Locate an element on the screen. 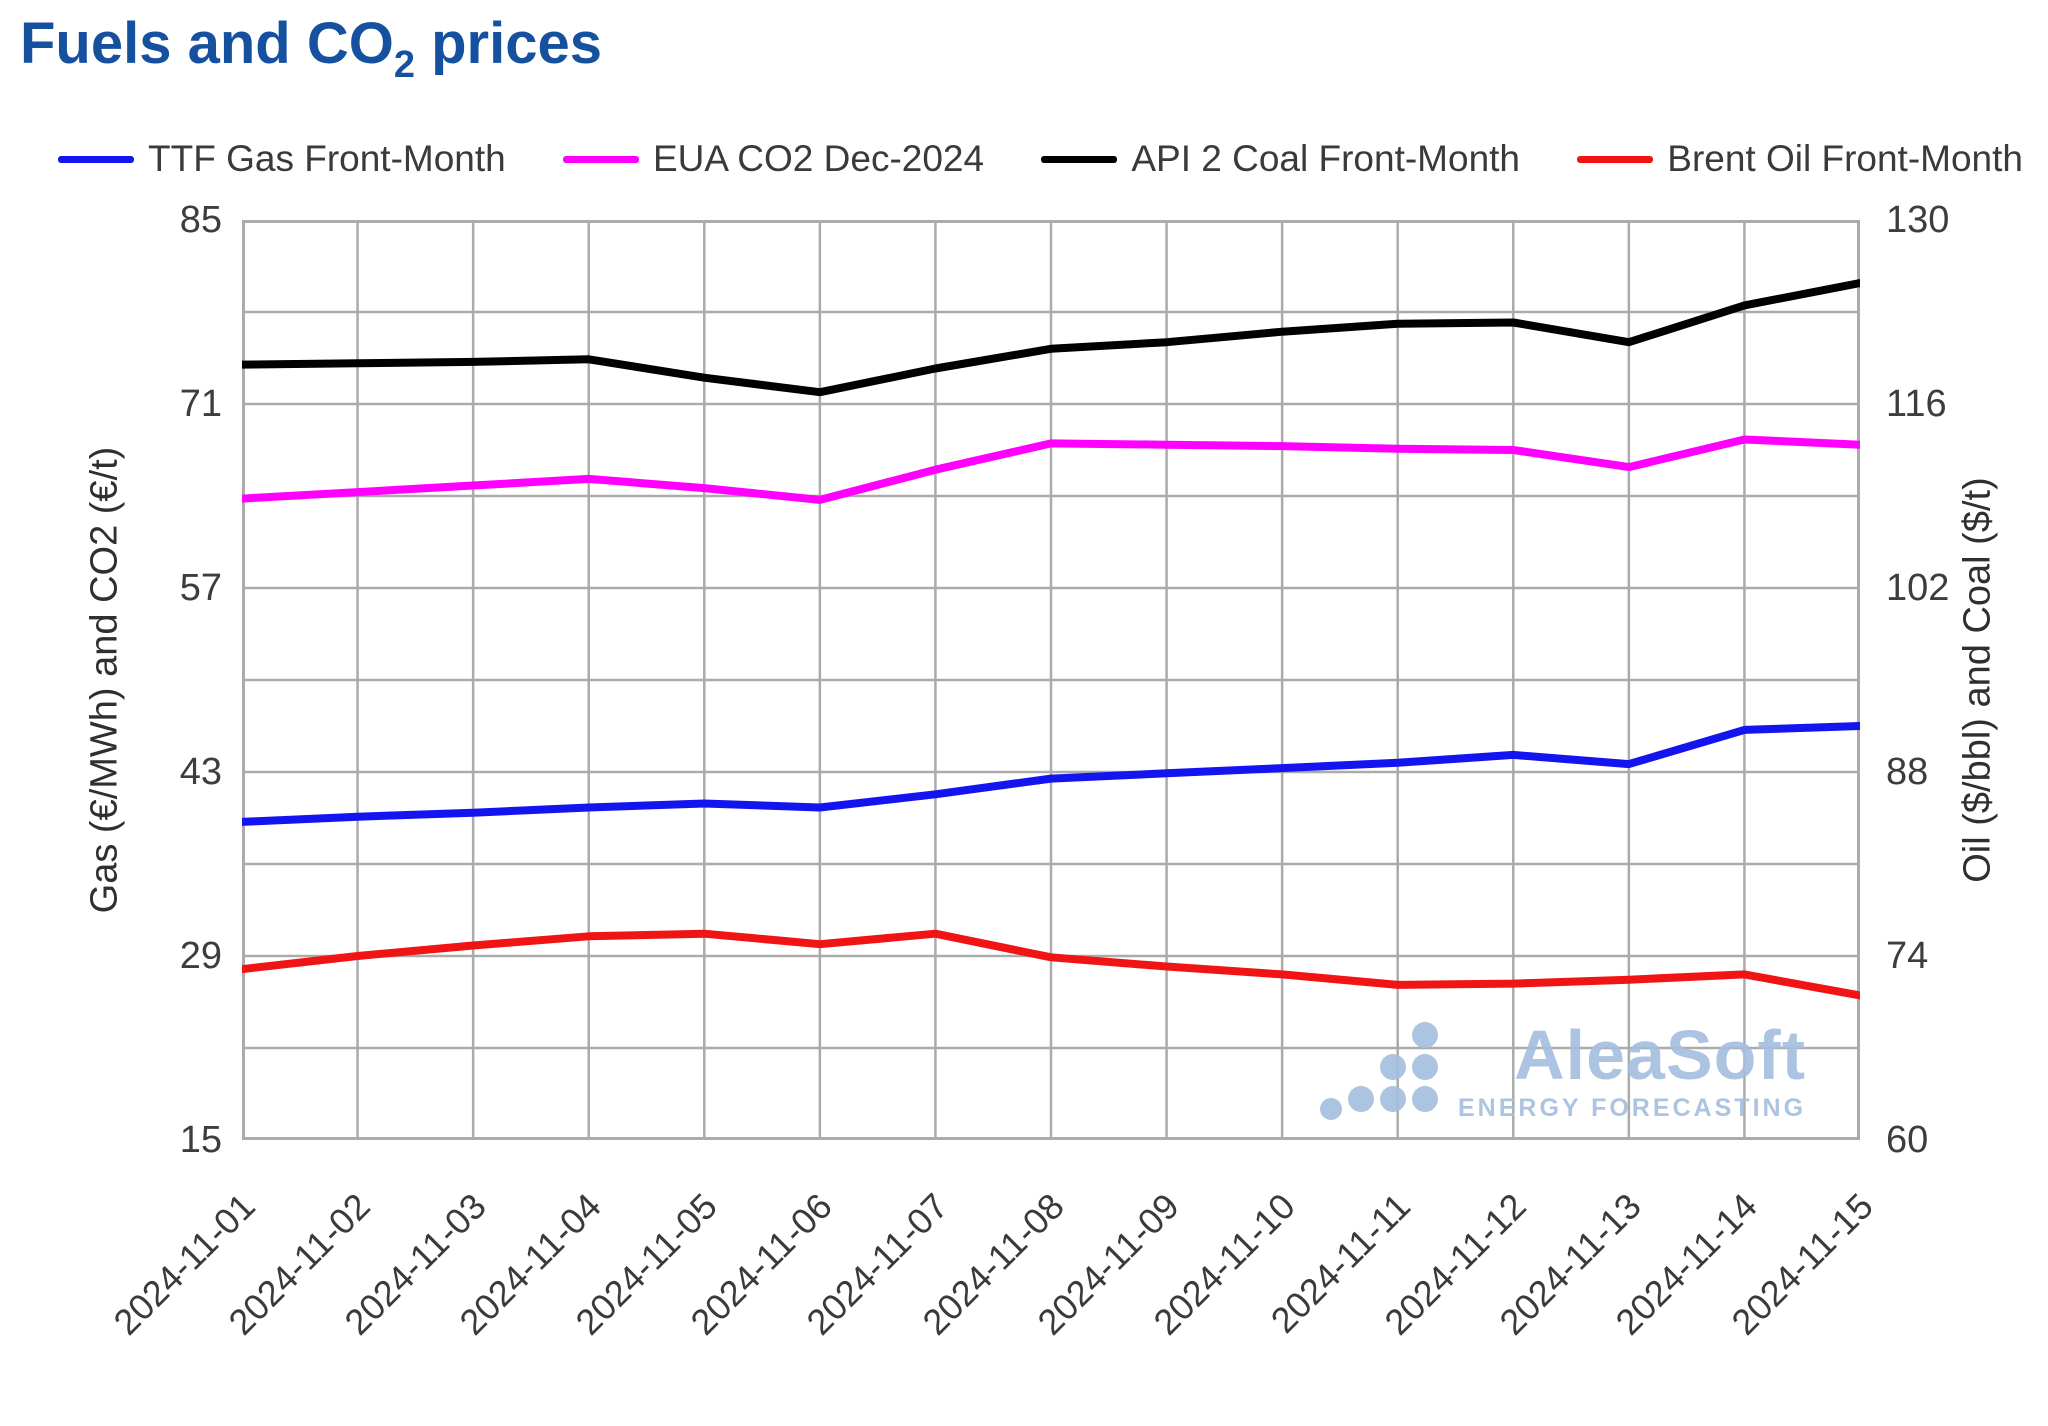 This screenshot has height=1426, width=2048. watermark-brand: AleaSoft is located at coordinates (1660, 1055).